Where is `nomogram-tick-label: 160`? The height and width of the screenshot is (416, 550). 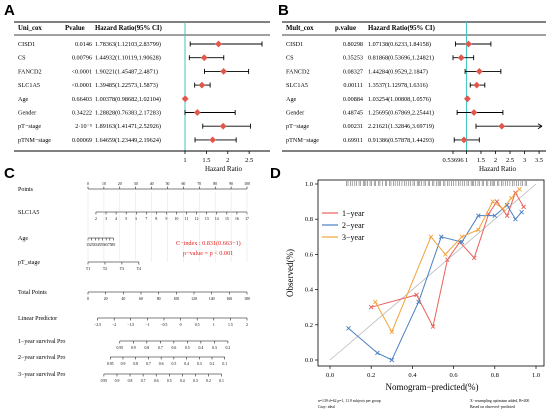
nomogram-tick-label: 160 is located at coordinates (229, 299).